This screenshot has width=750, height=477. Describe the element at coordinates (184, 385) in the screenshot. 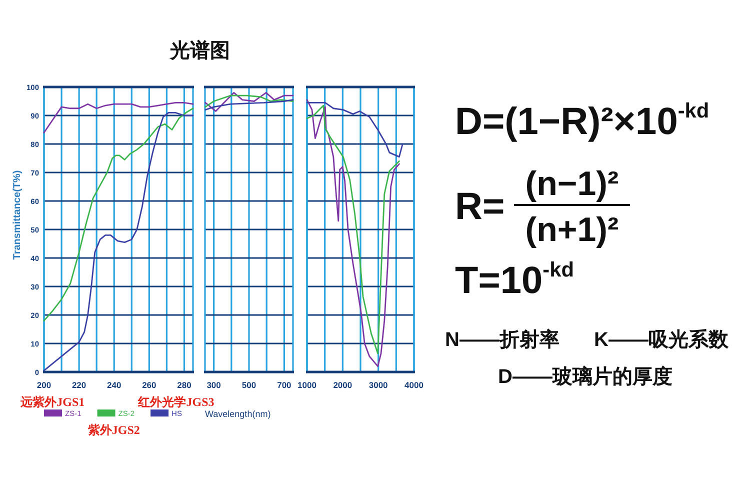

I see `x-tick-label: 280` at that location.